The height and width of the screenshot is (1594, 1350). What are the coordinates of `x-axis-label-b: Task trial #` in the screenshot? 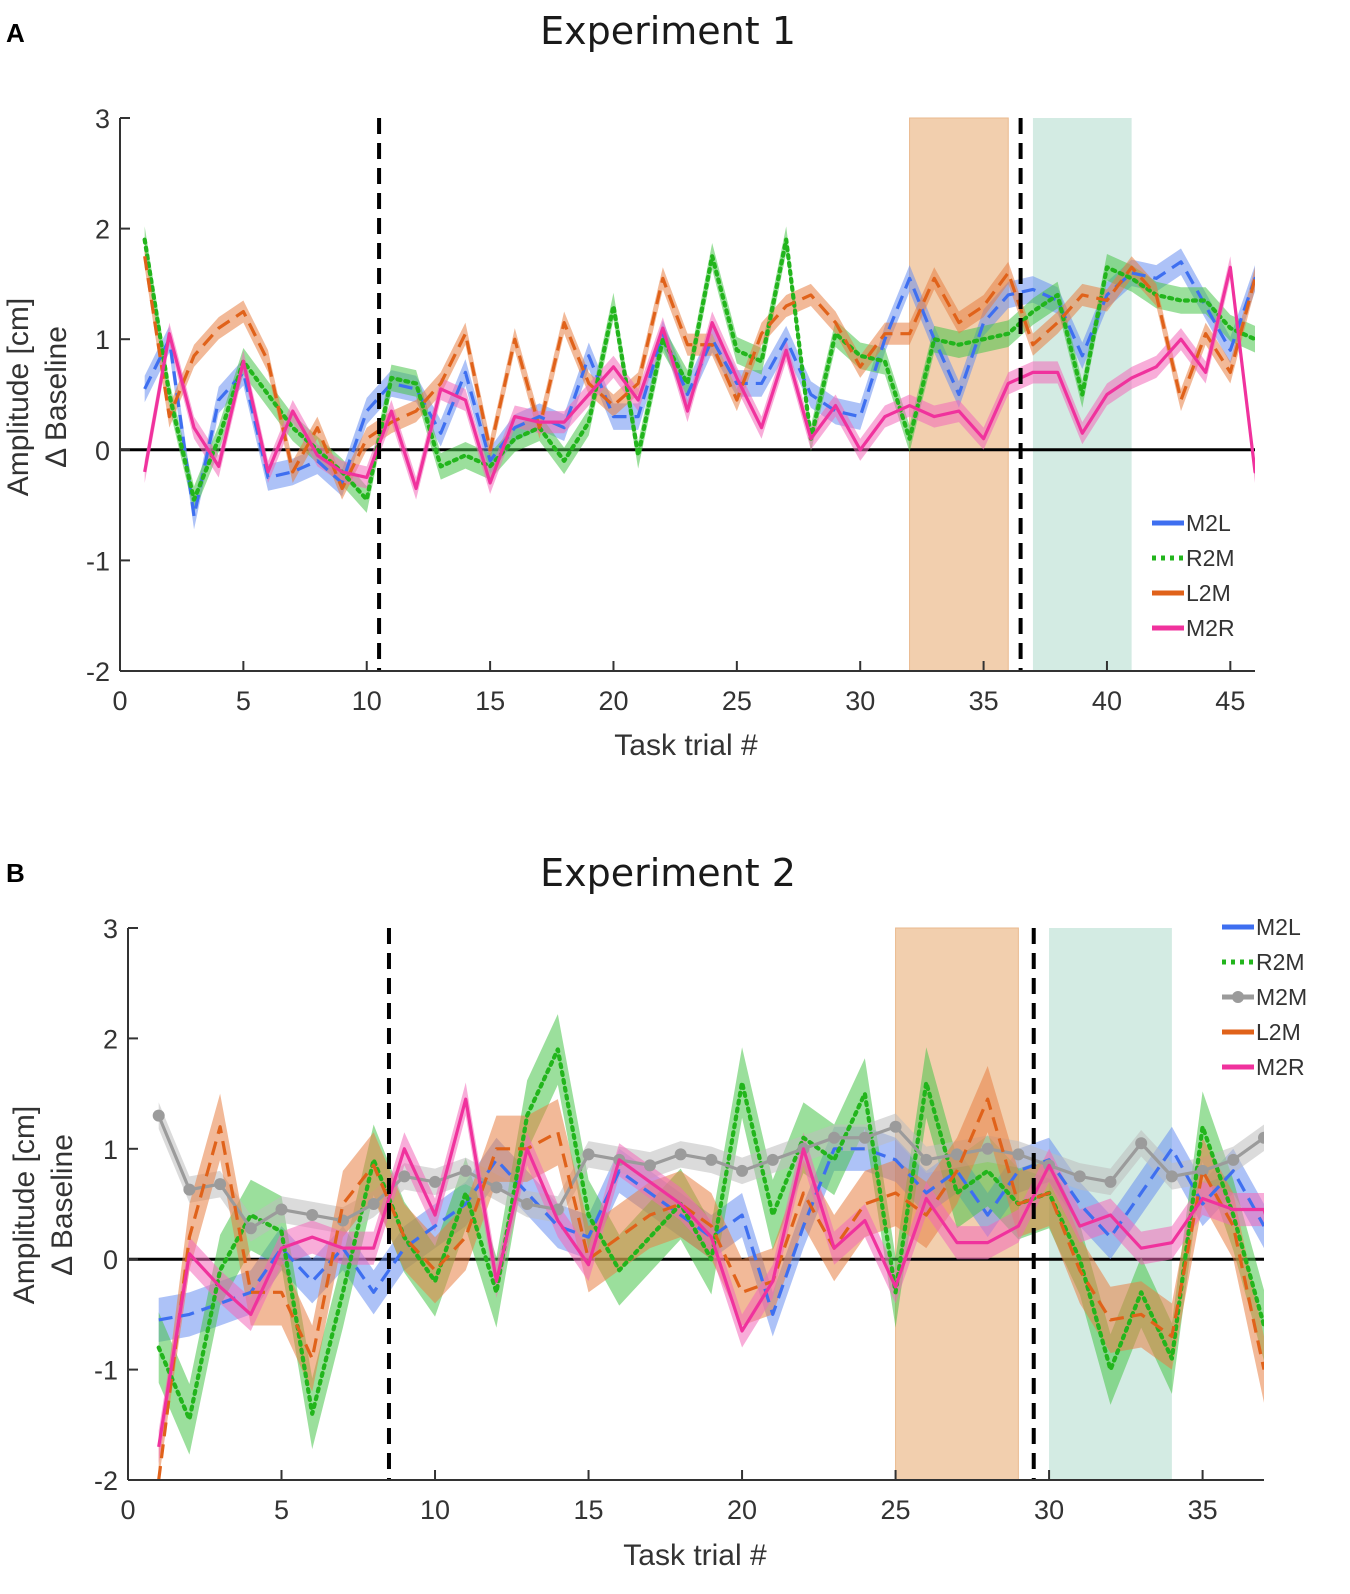 It's located at (695, 1555).